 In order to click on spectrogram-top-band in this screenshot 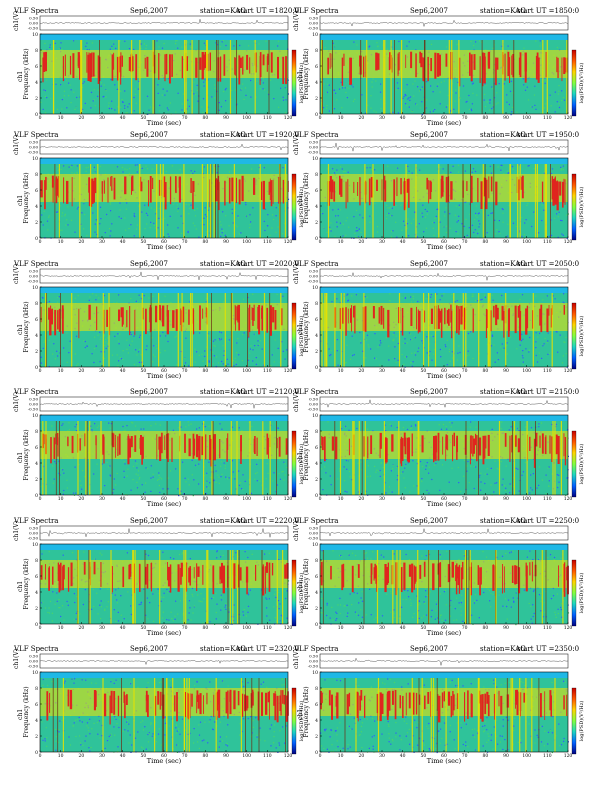, I will do `click(444, 290)`.